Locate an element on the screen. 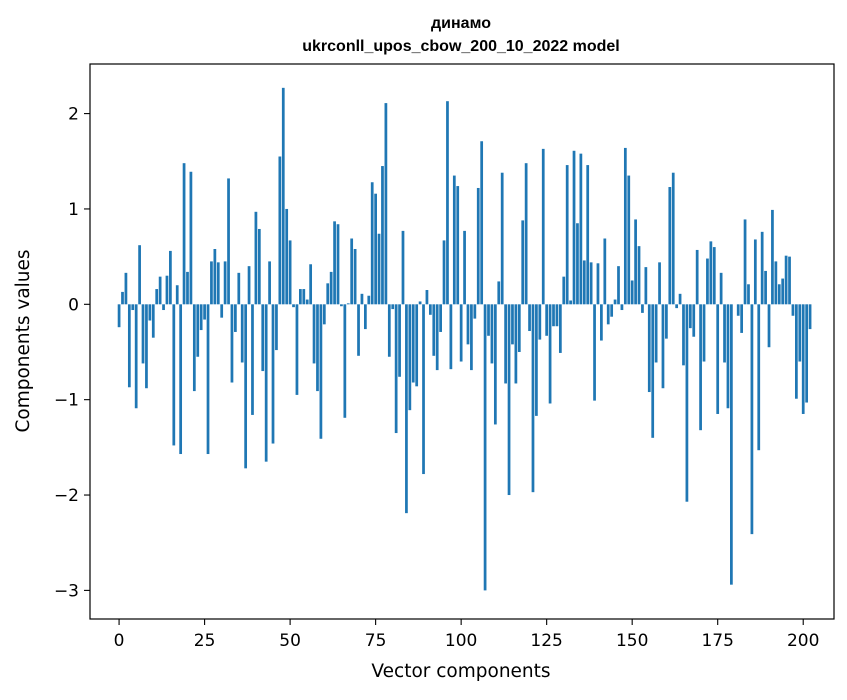 Image resolution: width=847 pixels, height=700 pixels. x-axis-label: Vector components is located at coordinates (460, 671).